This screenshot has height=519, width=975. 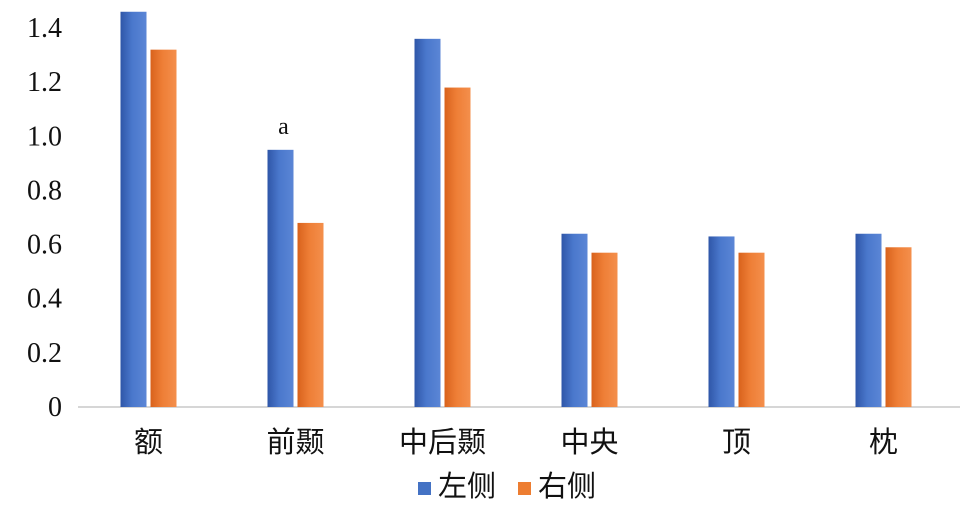 What do you see at coordinates (589, 442) in the screenshot?
I see `x-category-label: 中央` at bounding box center [589, 442].